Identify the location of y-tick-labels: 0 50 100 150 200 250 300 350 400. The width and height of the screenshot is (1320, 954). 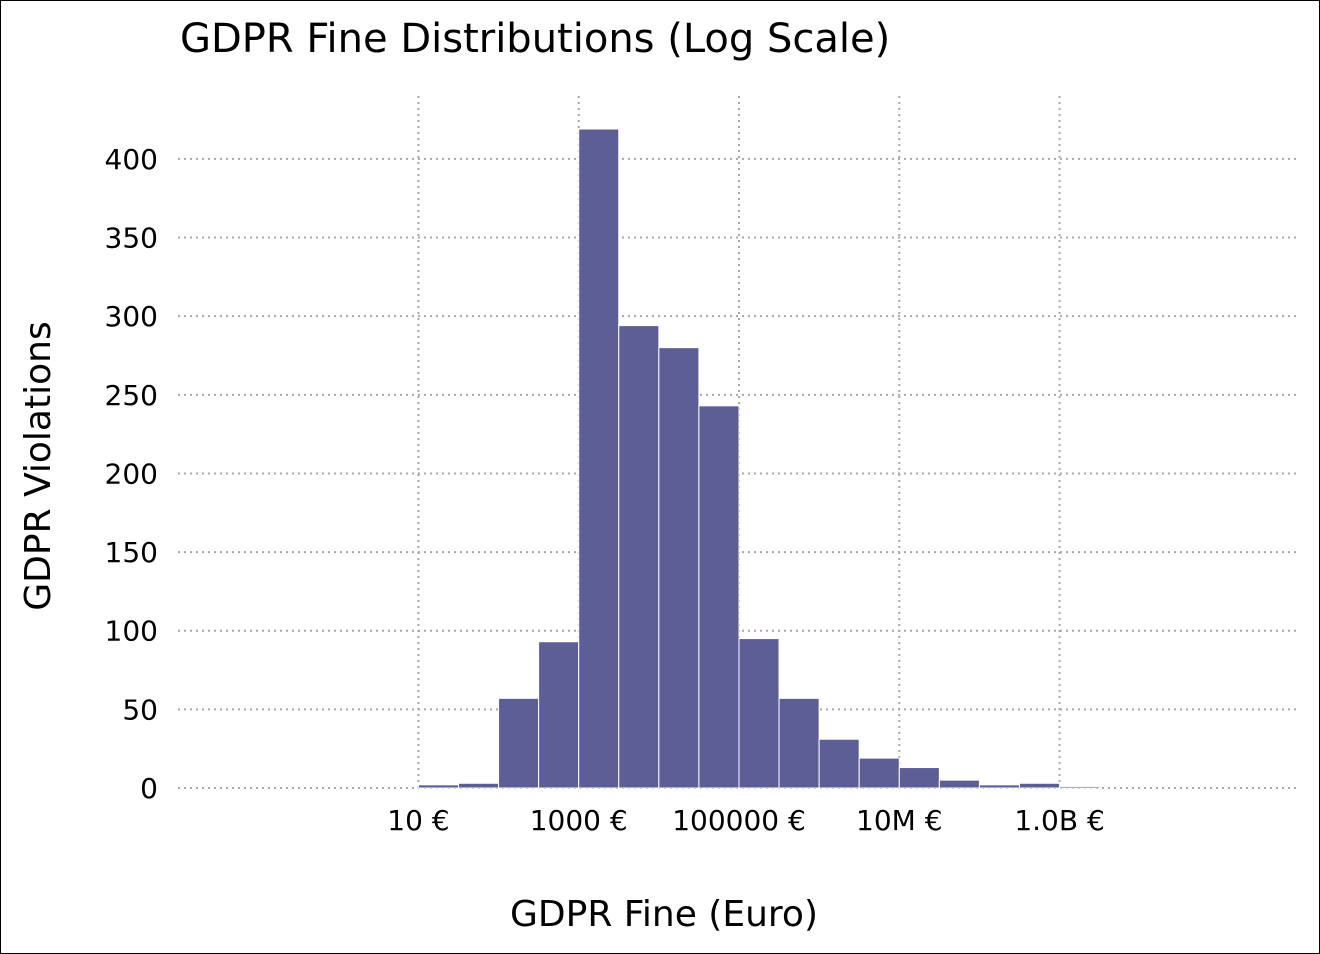
(131, 474).